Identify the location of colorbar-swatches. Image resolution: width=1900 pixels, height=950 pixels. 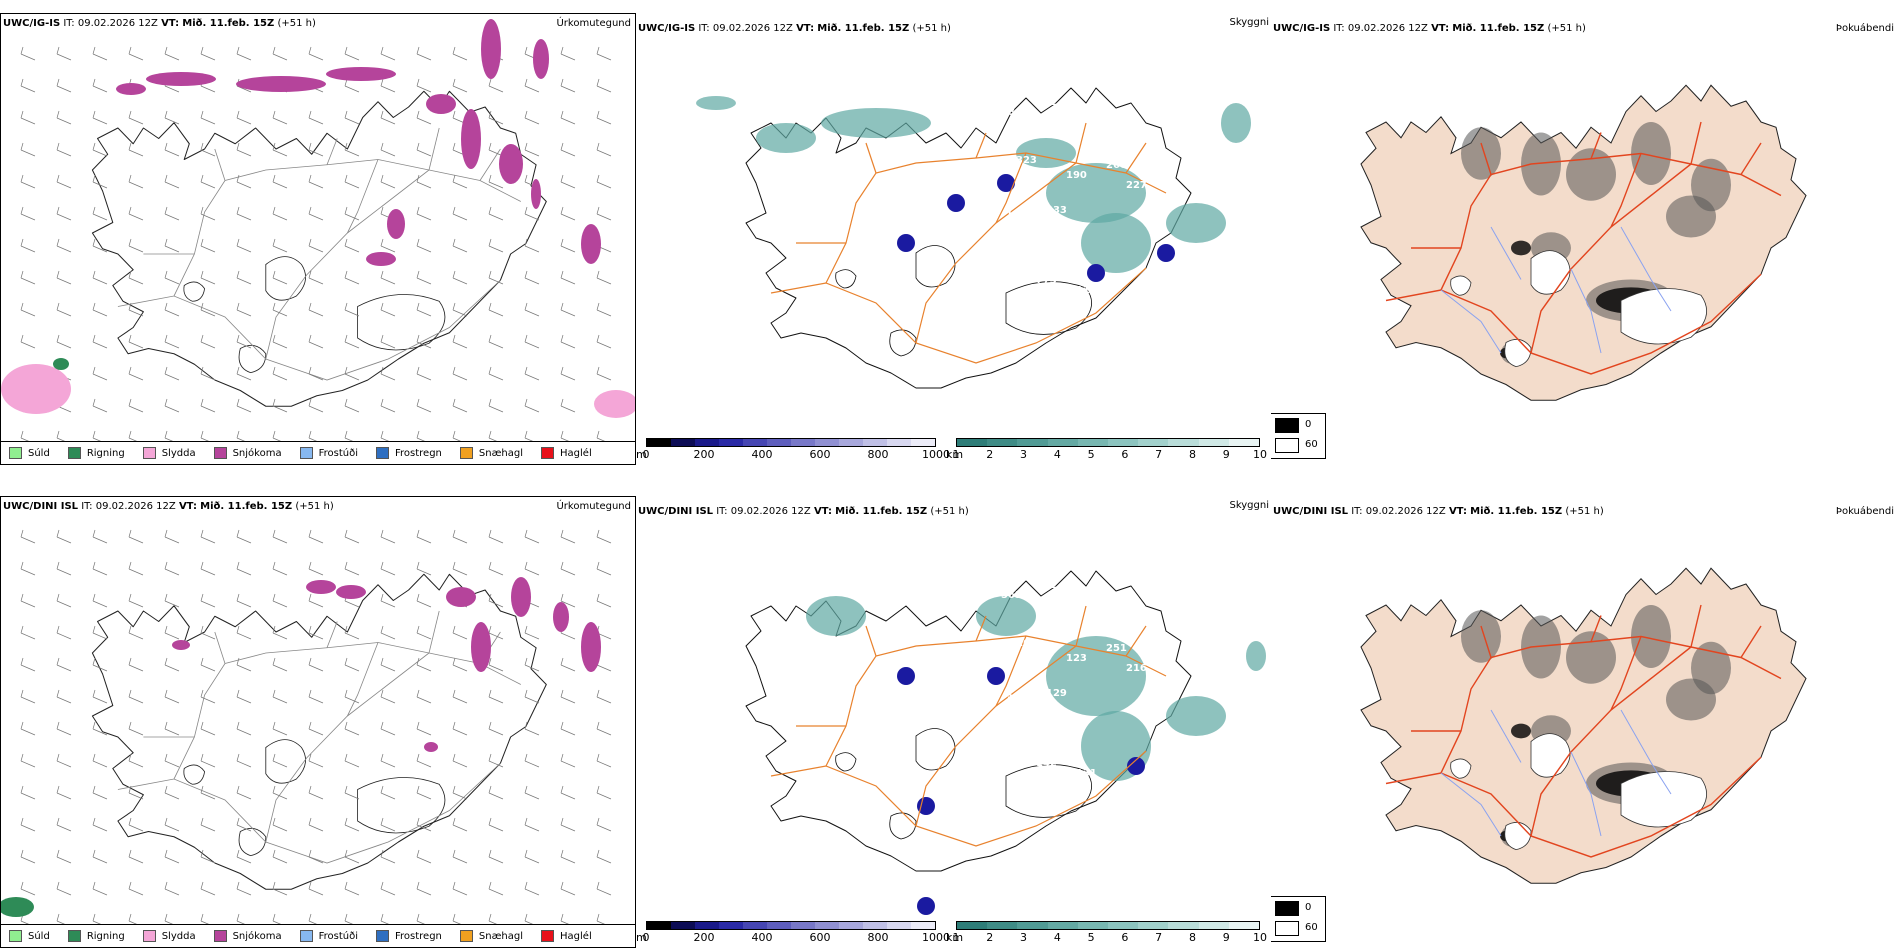
(791, 442).